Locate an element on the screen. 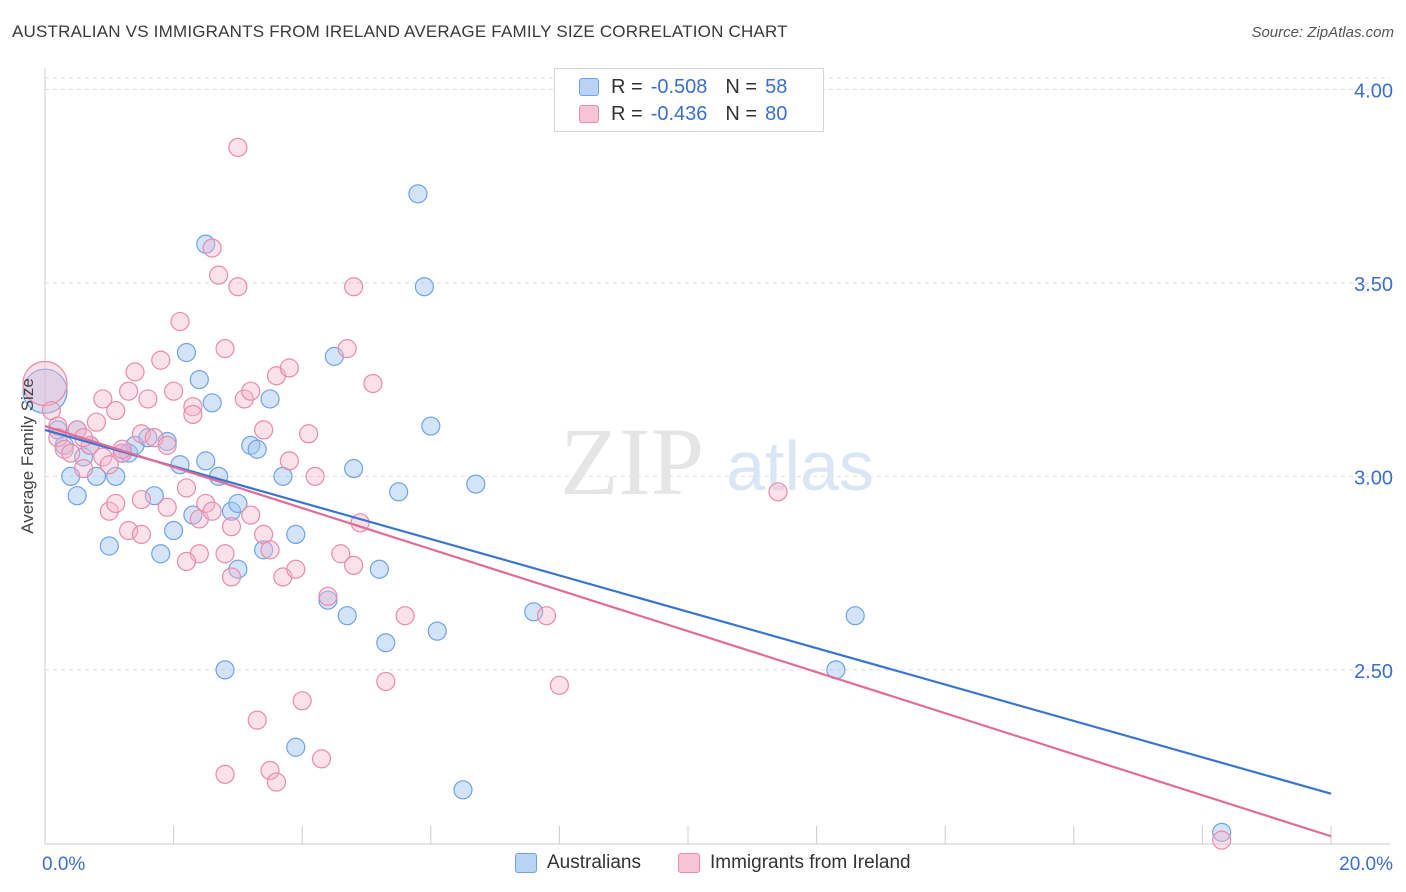 Image resolution: width=1406 pixels, height=892 pixels. bottom-legend-swatch-australians is located at coordinates (526, 863).